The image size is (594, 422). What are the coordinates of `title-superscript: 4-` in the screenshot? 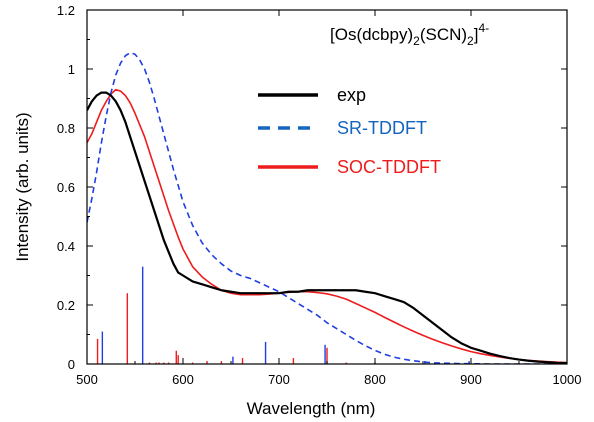 It's located at (483, 28).